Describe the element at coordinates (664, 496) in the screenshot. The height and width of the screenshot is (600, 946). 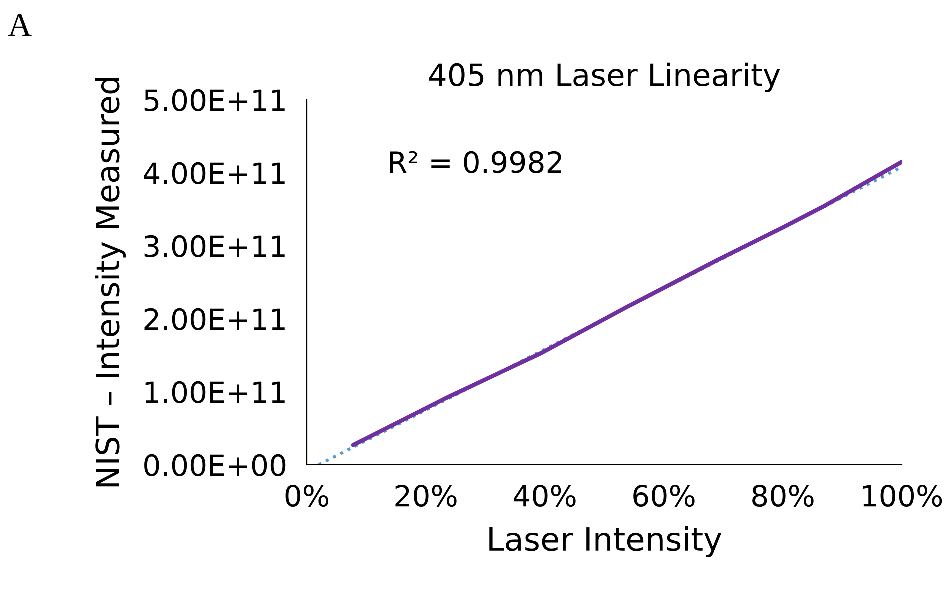
I see `x-tick-label: 60%` at that location.